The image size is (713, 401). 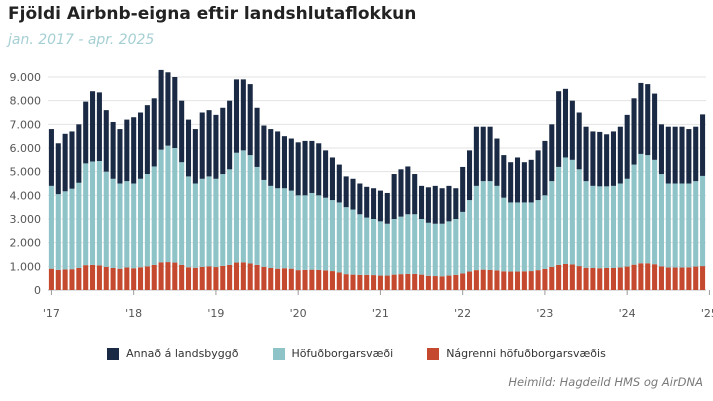 What do you see at coordinates (51, 313) in the screenshot?
I see `x-tick-label: '17` at bounding box center [51, 313].